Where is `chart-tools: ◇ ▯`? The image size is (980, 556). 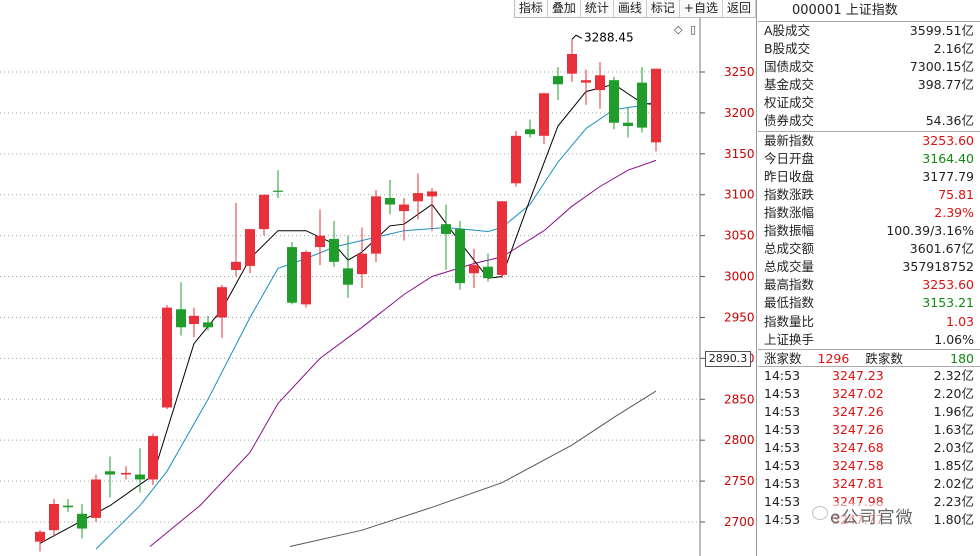
chart-tools: ◇ ▯ is located at coordinates (687, 29).